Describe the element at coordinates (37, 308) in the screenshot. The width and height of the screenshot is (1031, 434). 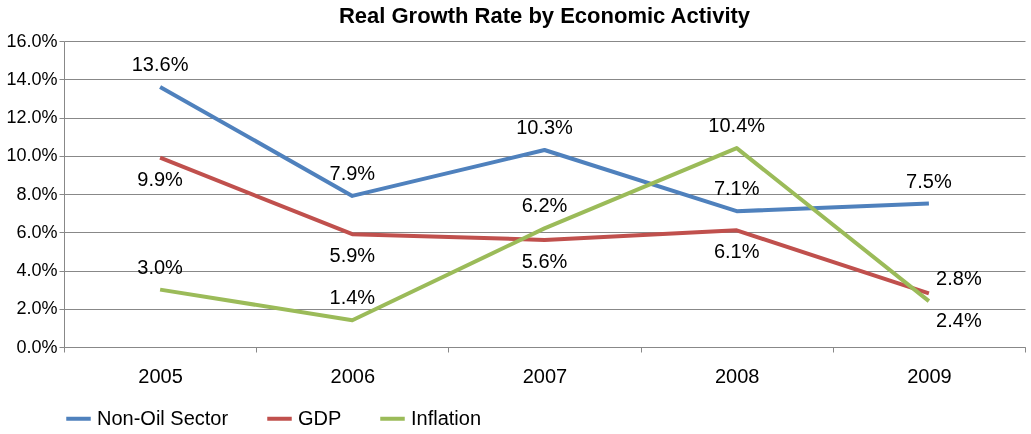
I see `y-tick-label: 2.0%` at that location.